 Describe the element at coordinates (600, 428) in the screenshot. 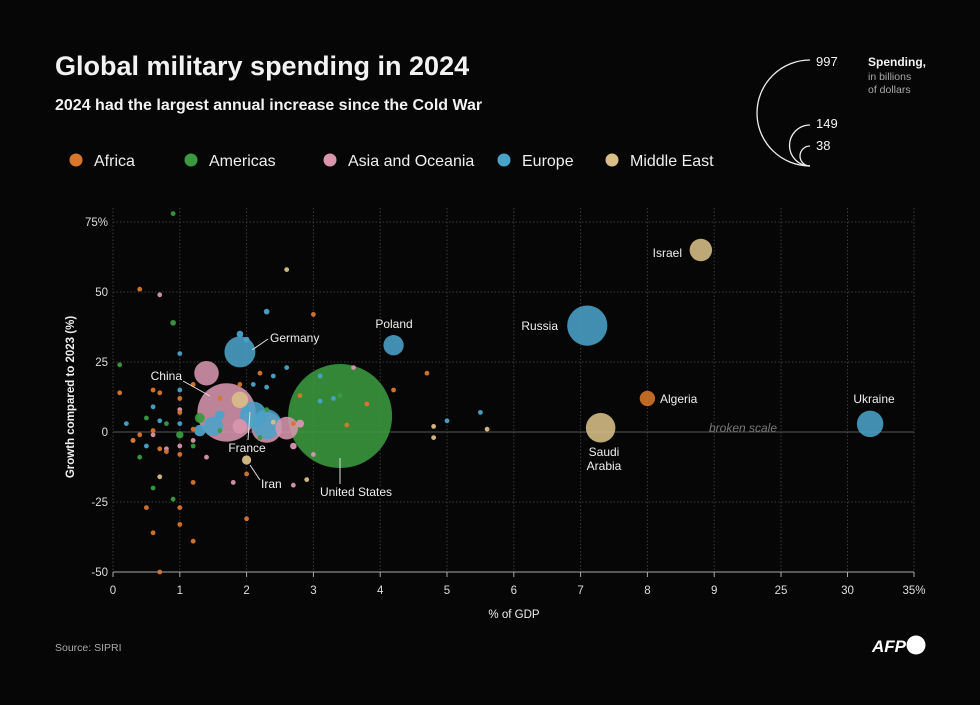

I see `bubble-saudi-arabia` at that location.